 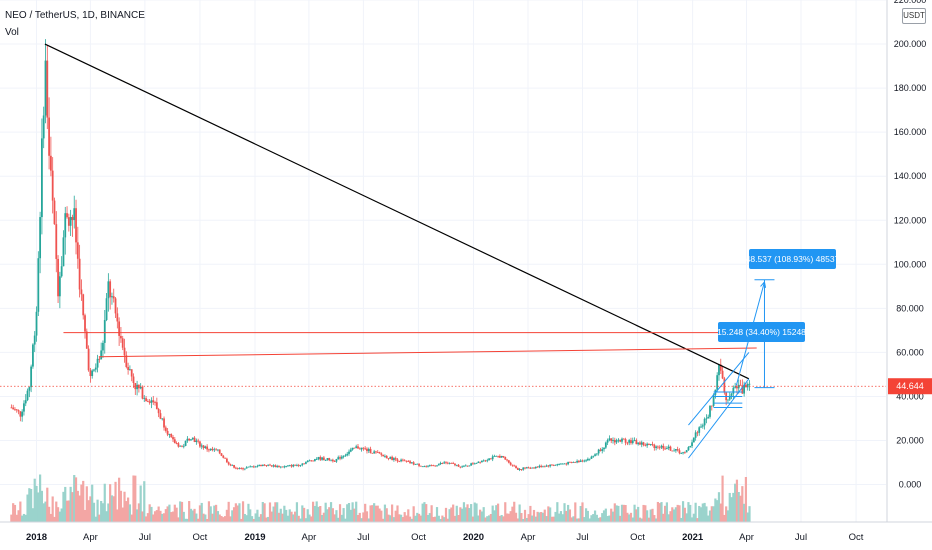 I want to click on time-tick-label: Jul, so click(x=363, y=537).